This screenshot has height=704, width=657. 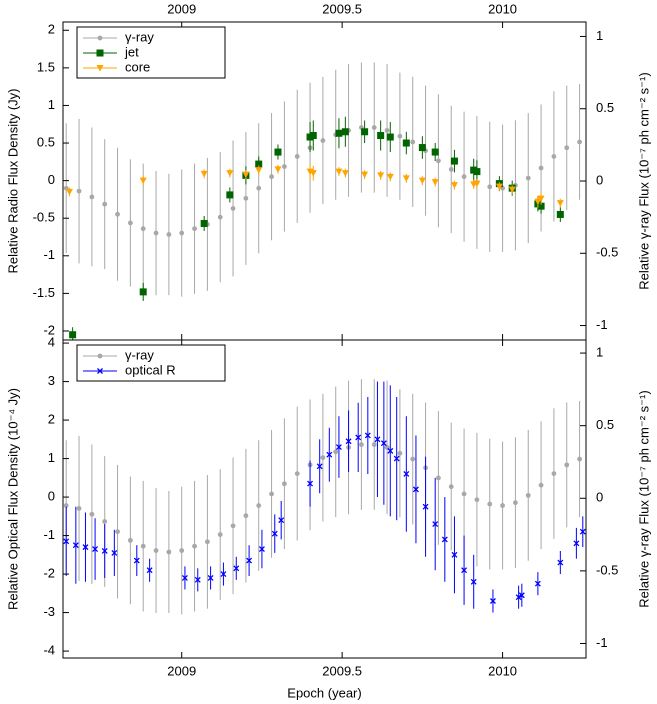 What do you see at coordinates (342, 8) in the screenshot?
I see `x-tick-label: 2009.5` at bounding box center [342, 8].